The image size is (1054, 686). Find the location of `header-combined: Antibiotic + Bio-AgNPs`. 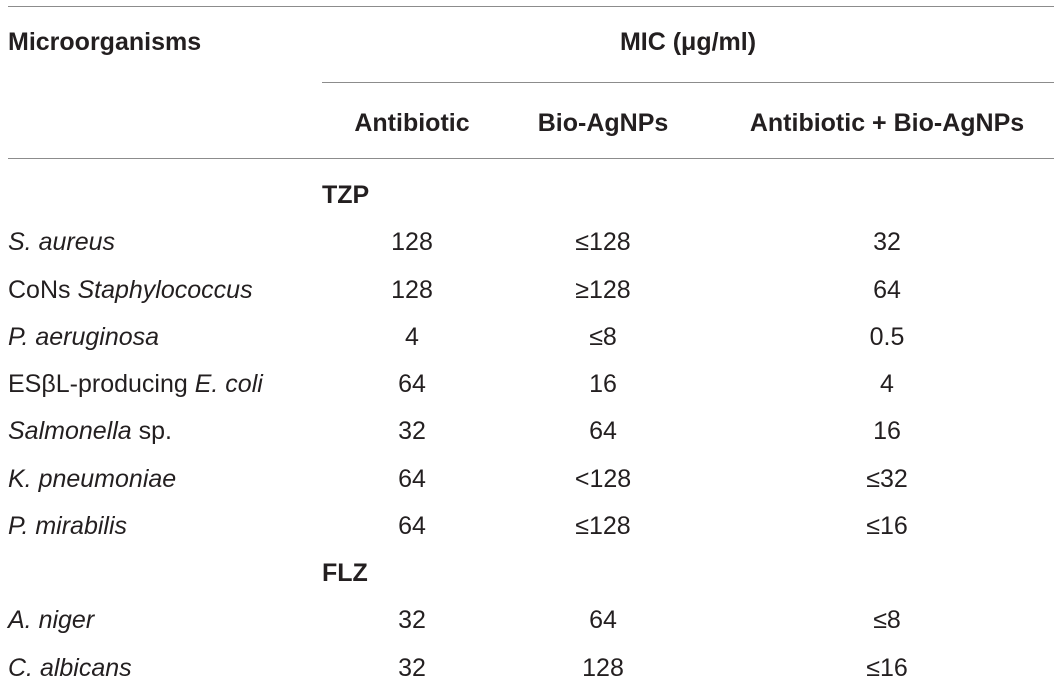

header-combined: Antibiotic + Bio-AgNPs is located at coordinates (887, 123).